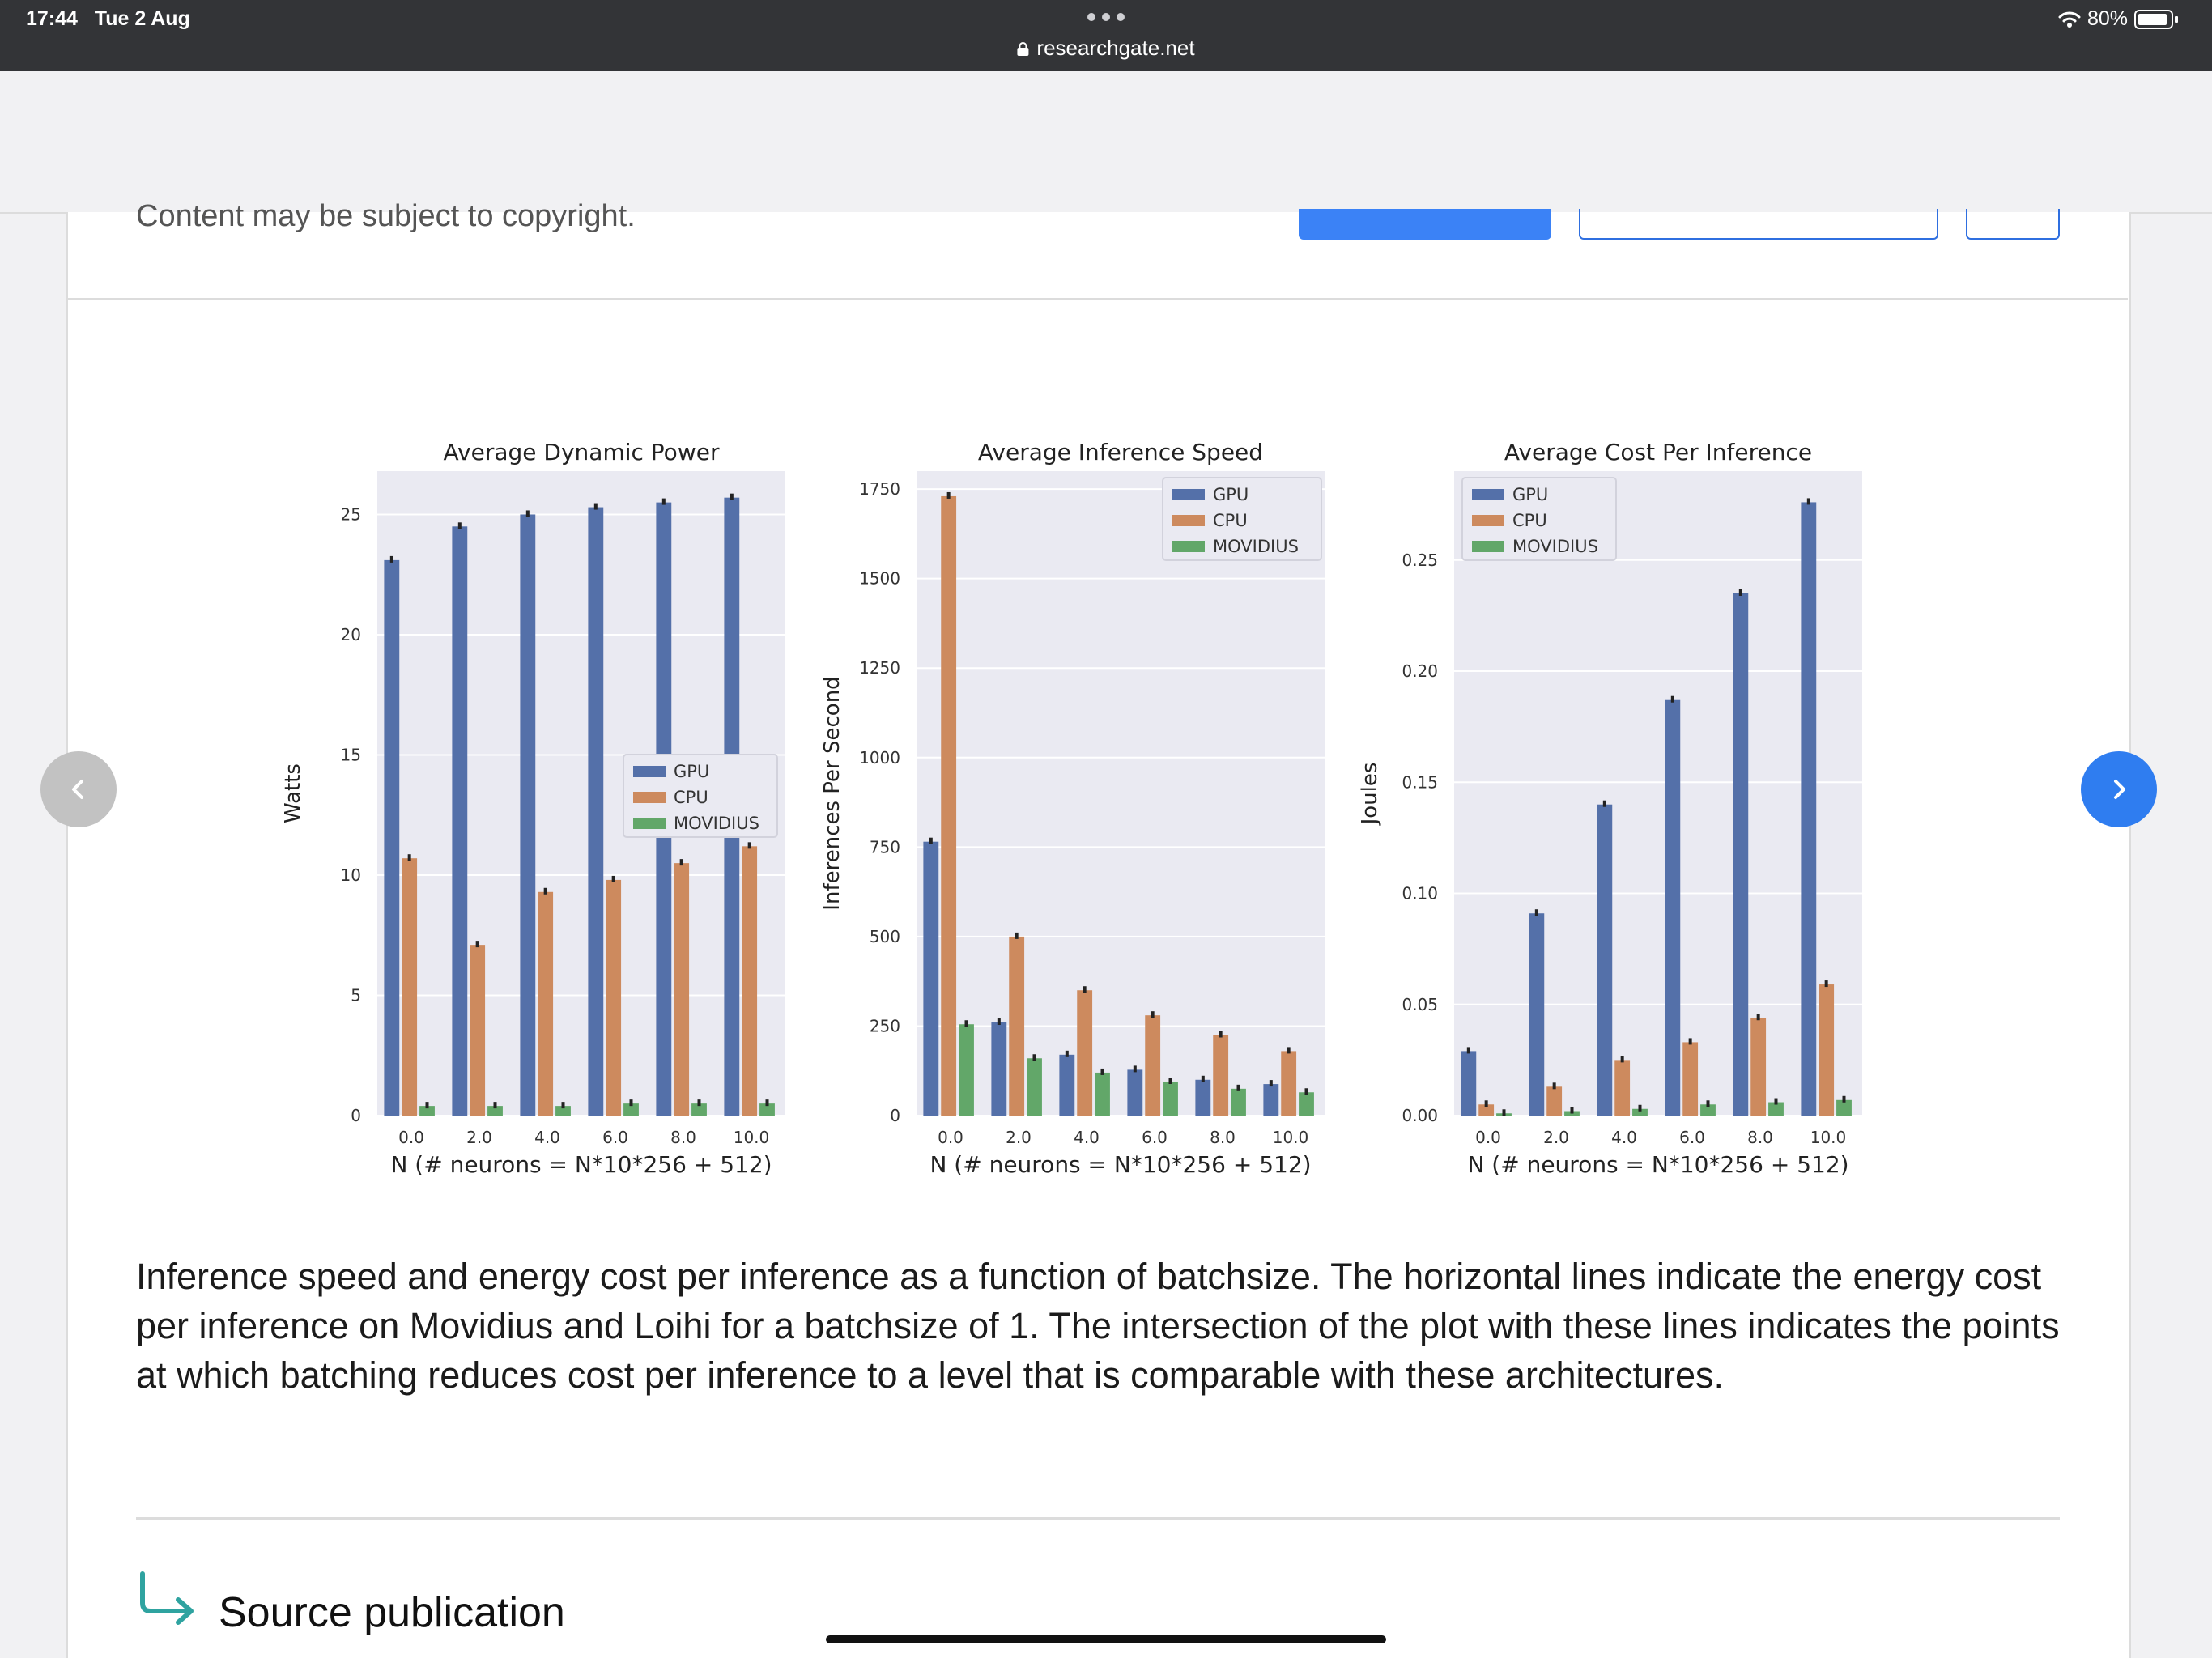  What do you see at coordinates (1420, 1004) in the screenshot?
I see `y-tick-label: 0.05` at bounding box center [1420, 1004].